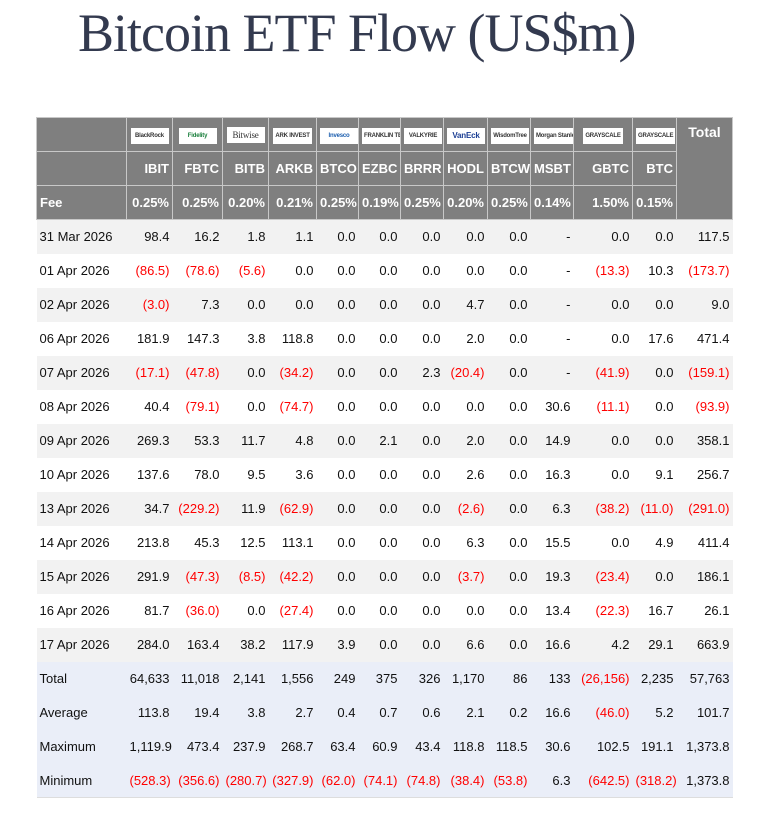 The image size is (764, 826). What do you see at coordinates (558, 746) in the screenshot?
I see `flow-cell: 30.6` at bounding box center [558, 746].